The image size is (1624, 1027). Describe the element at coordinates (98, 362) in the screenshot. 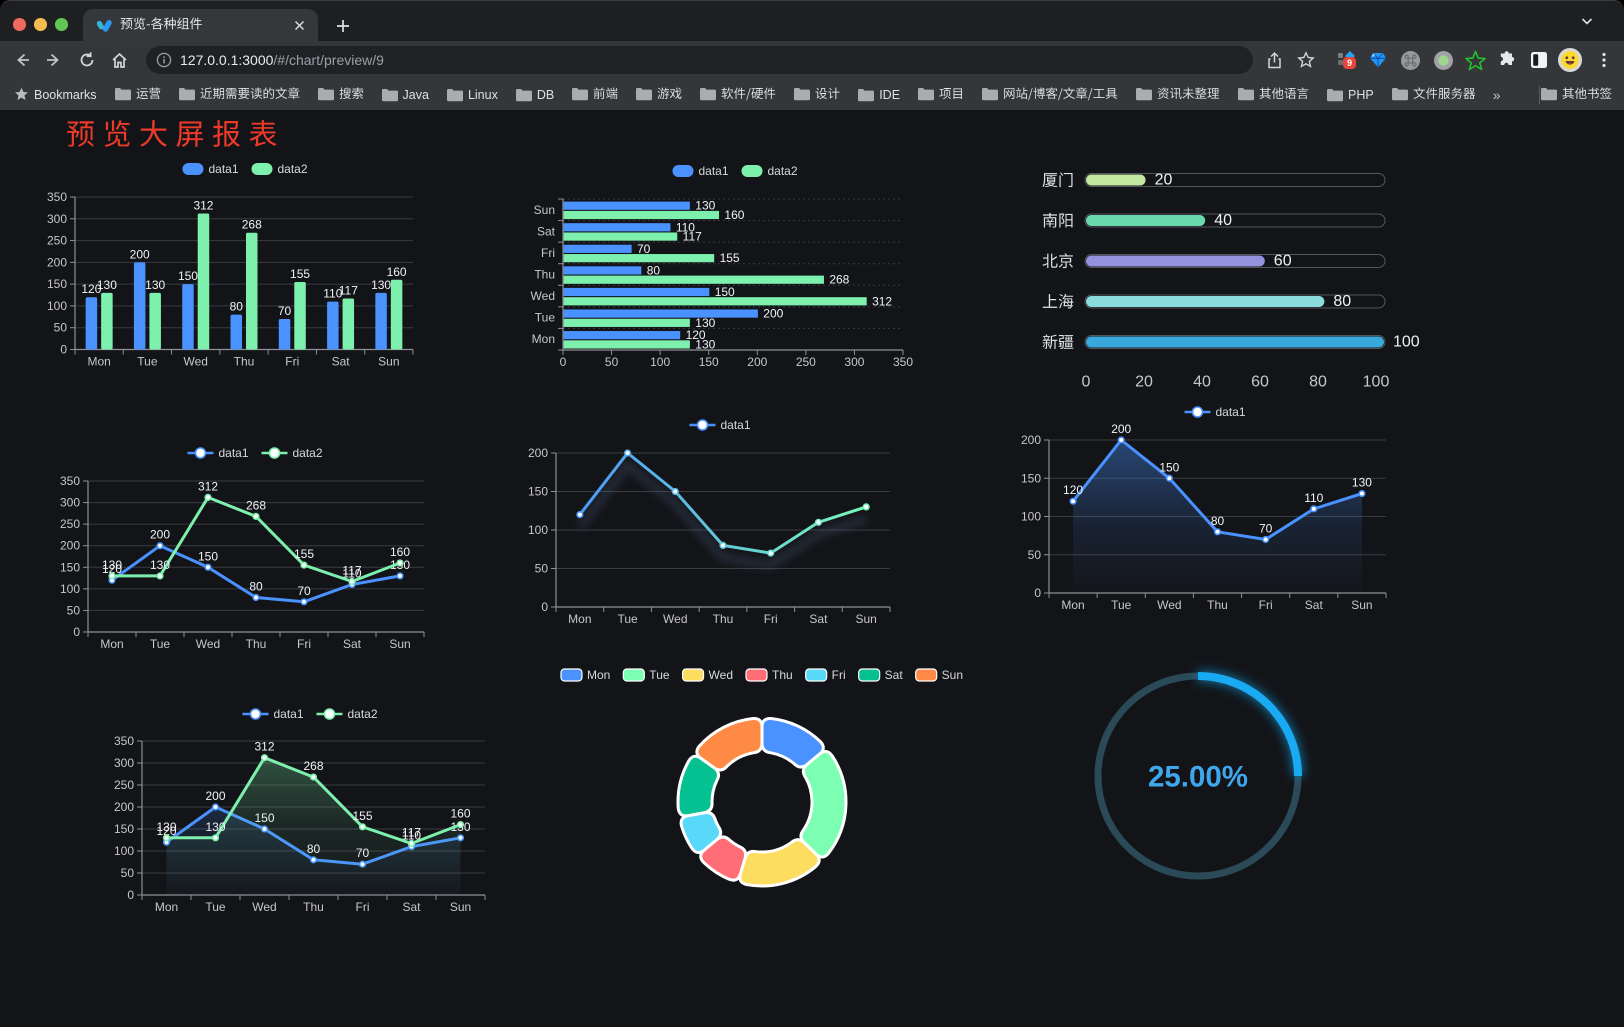

I see `chart-label: Mon` at that location.